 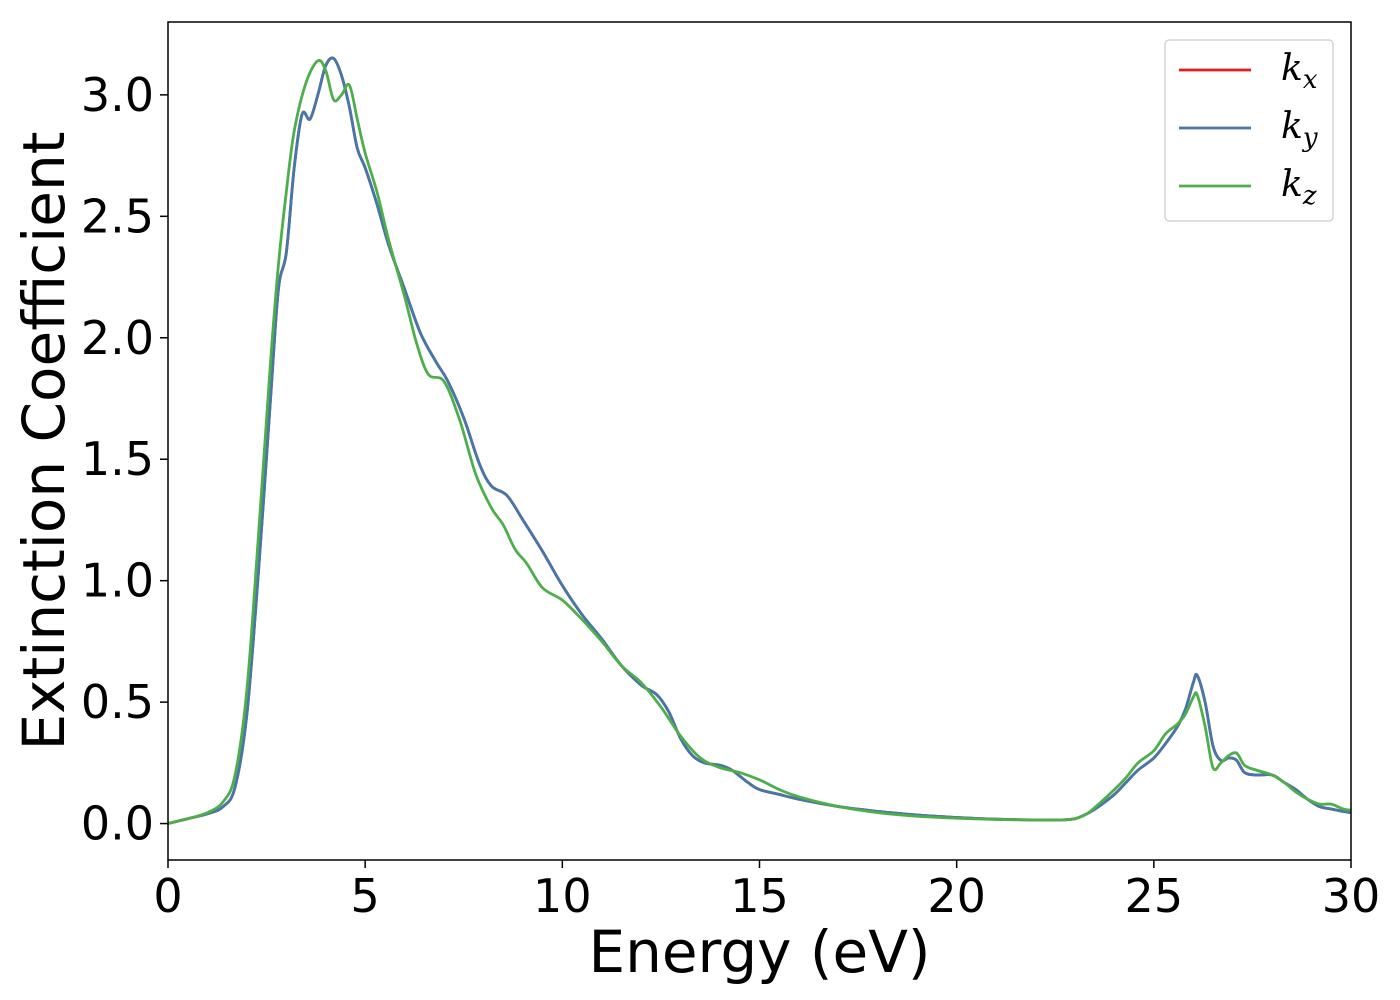 What do you see at coordinates (117, 824) in the screenshot?
I see `y-tick-label: 0.0` at bounding box center [117, 824].